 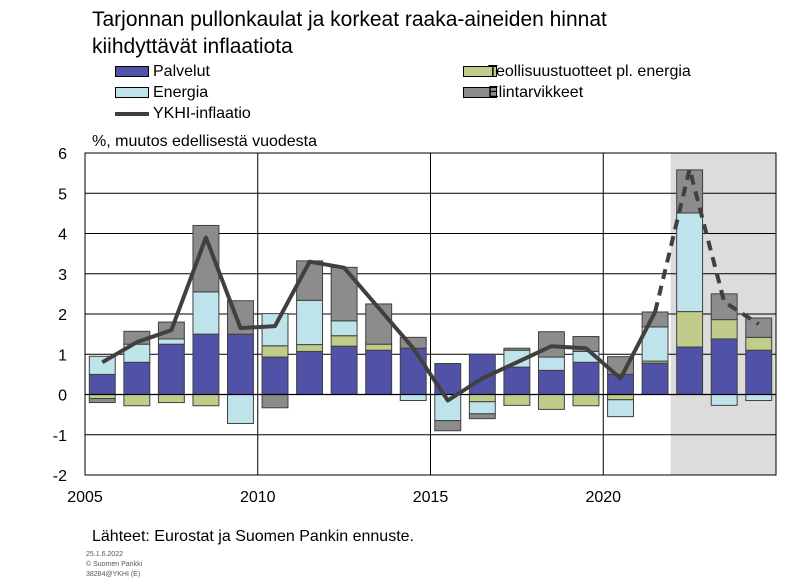 What do you see at coordinates (589, 71) in the screenshot?
I see `legend-label-teollisuus: Teollisuustuotteet pl. energia` at bounding box center [589, 71].